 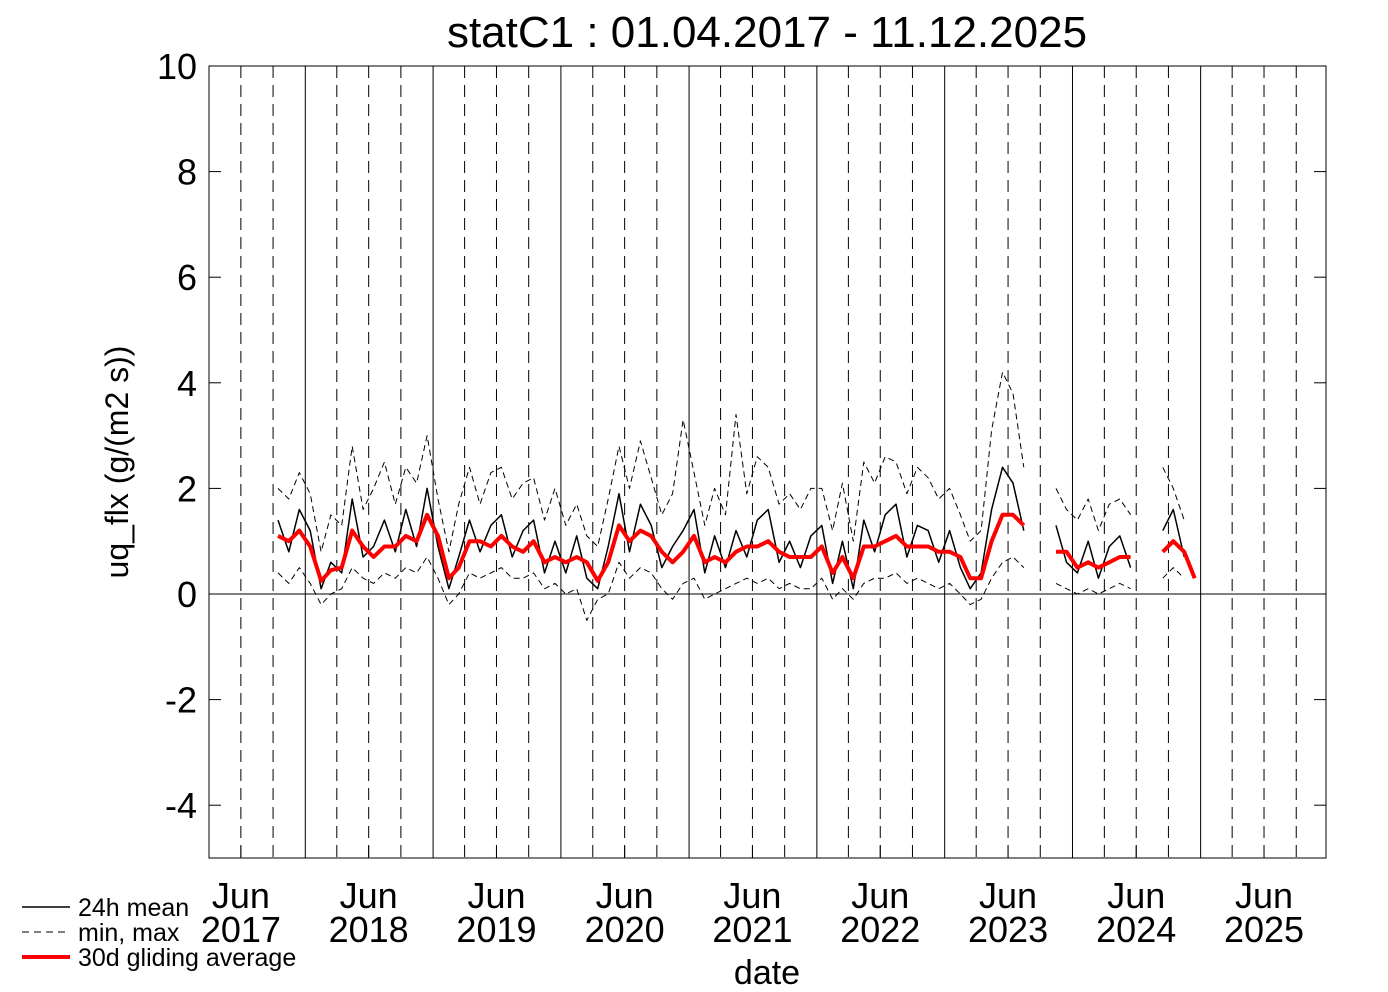 I want to click on y-tick-label: 6, so click(x=187, y=277).